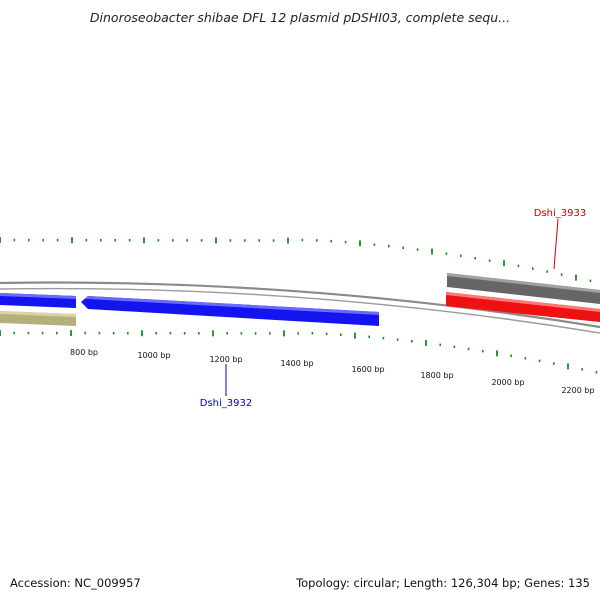 The width and height of the screenshot is (600, 600). Describe the element at coordinates (296, 363) in the screenshot. I see `ruler-label: 1400 bp` at that location.